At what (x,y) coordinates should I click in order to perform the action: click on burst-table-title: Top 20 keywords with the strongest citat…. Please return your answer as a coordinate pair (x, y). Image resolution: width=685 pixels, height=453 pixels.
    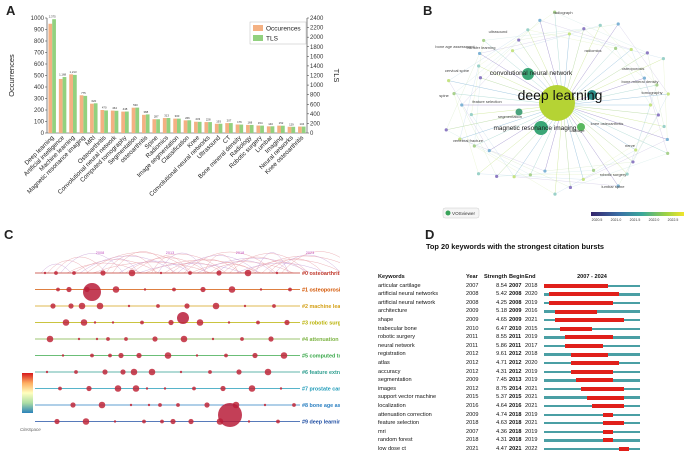
    Looking at the image, I should click on (515, 246).